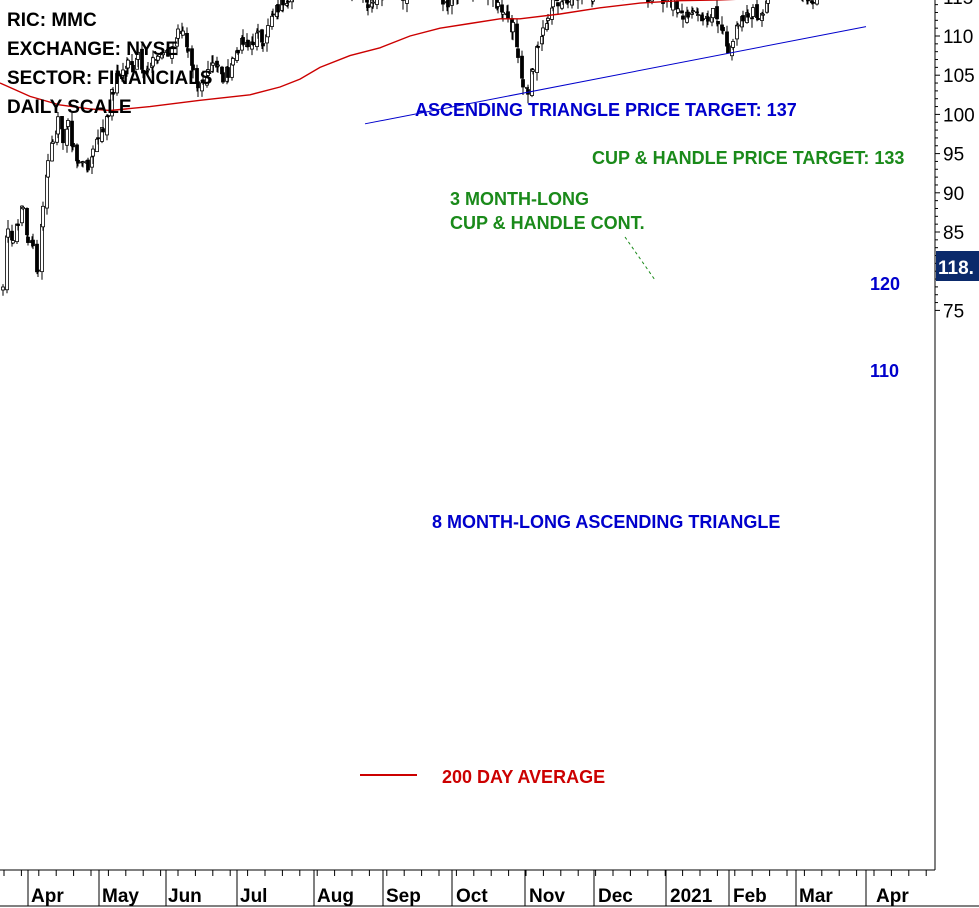  What do you see at coordinates (953, 233) in the screenshot?
I see `y-tick-label: 85` at bounding box center [953, 233].